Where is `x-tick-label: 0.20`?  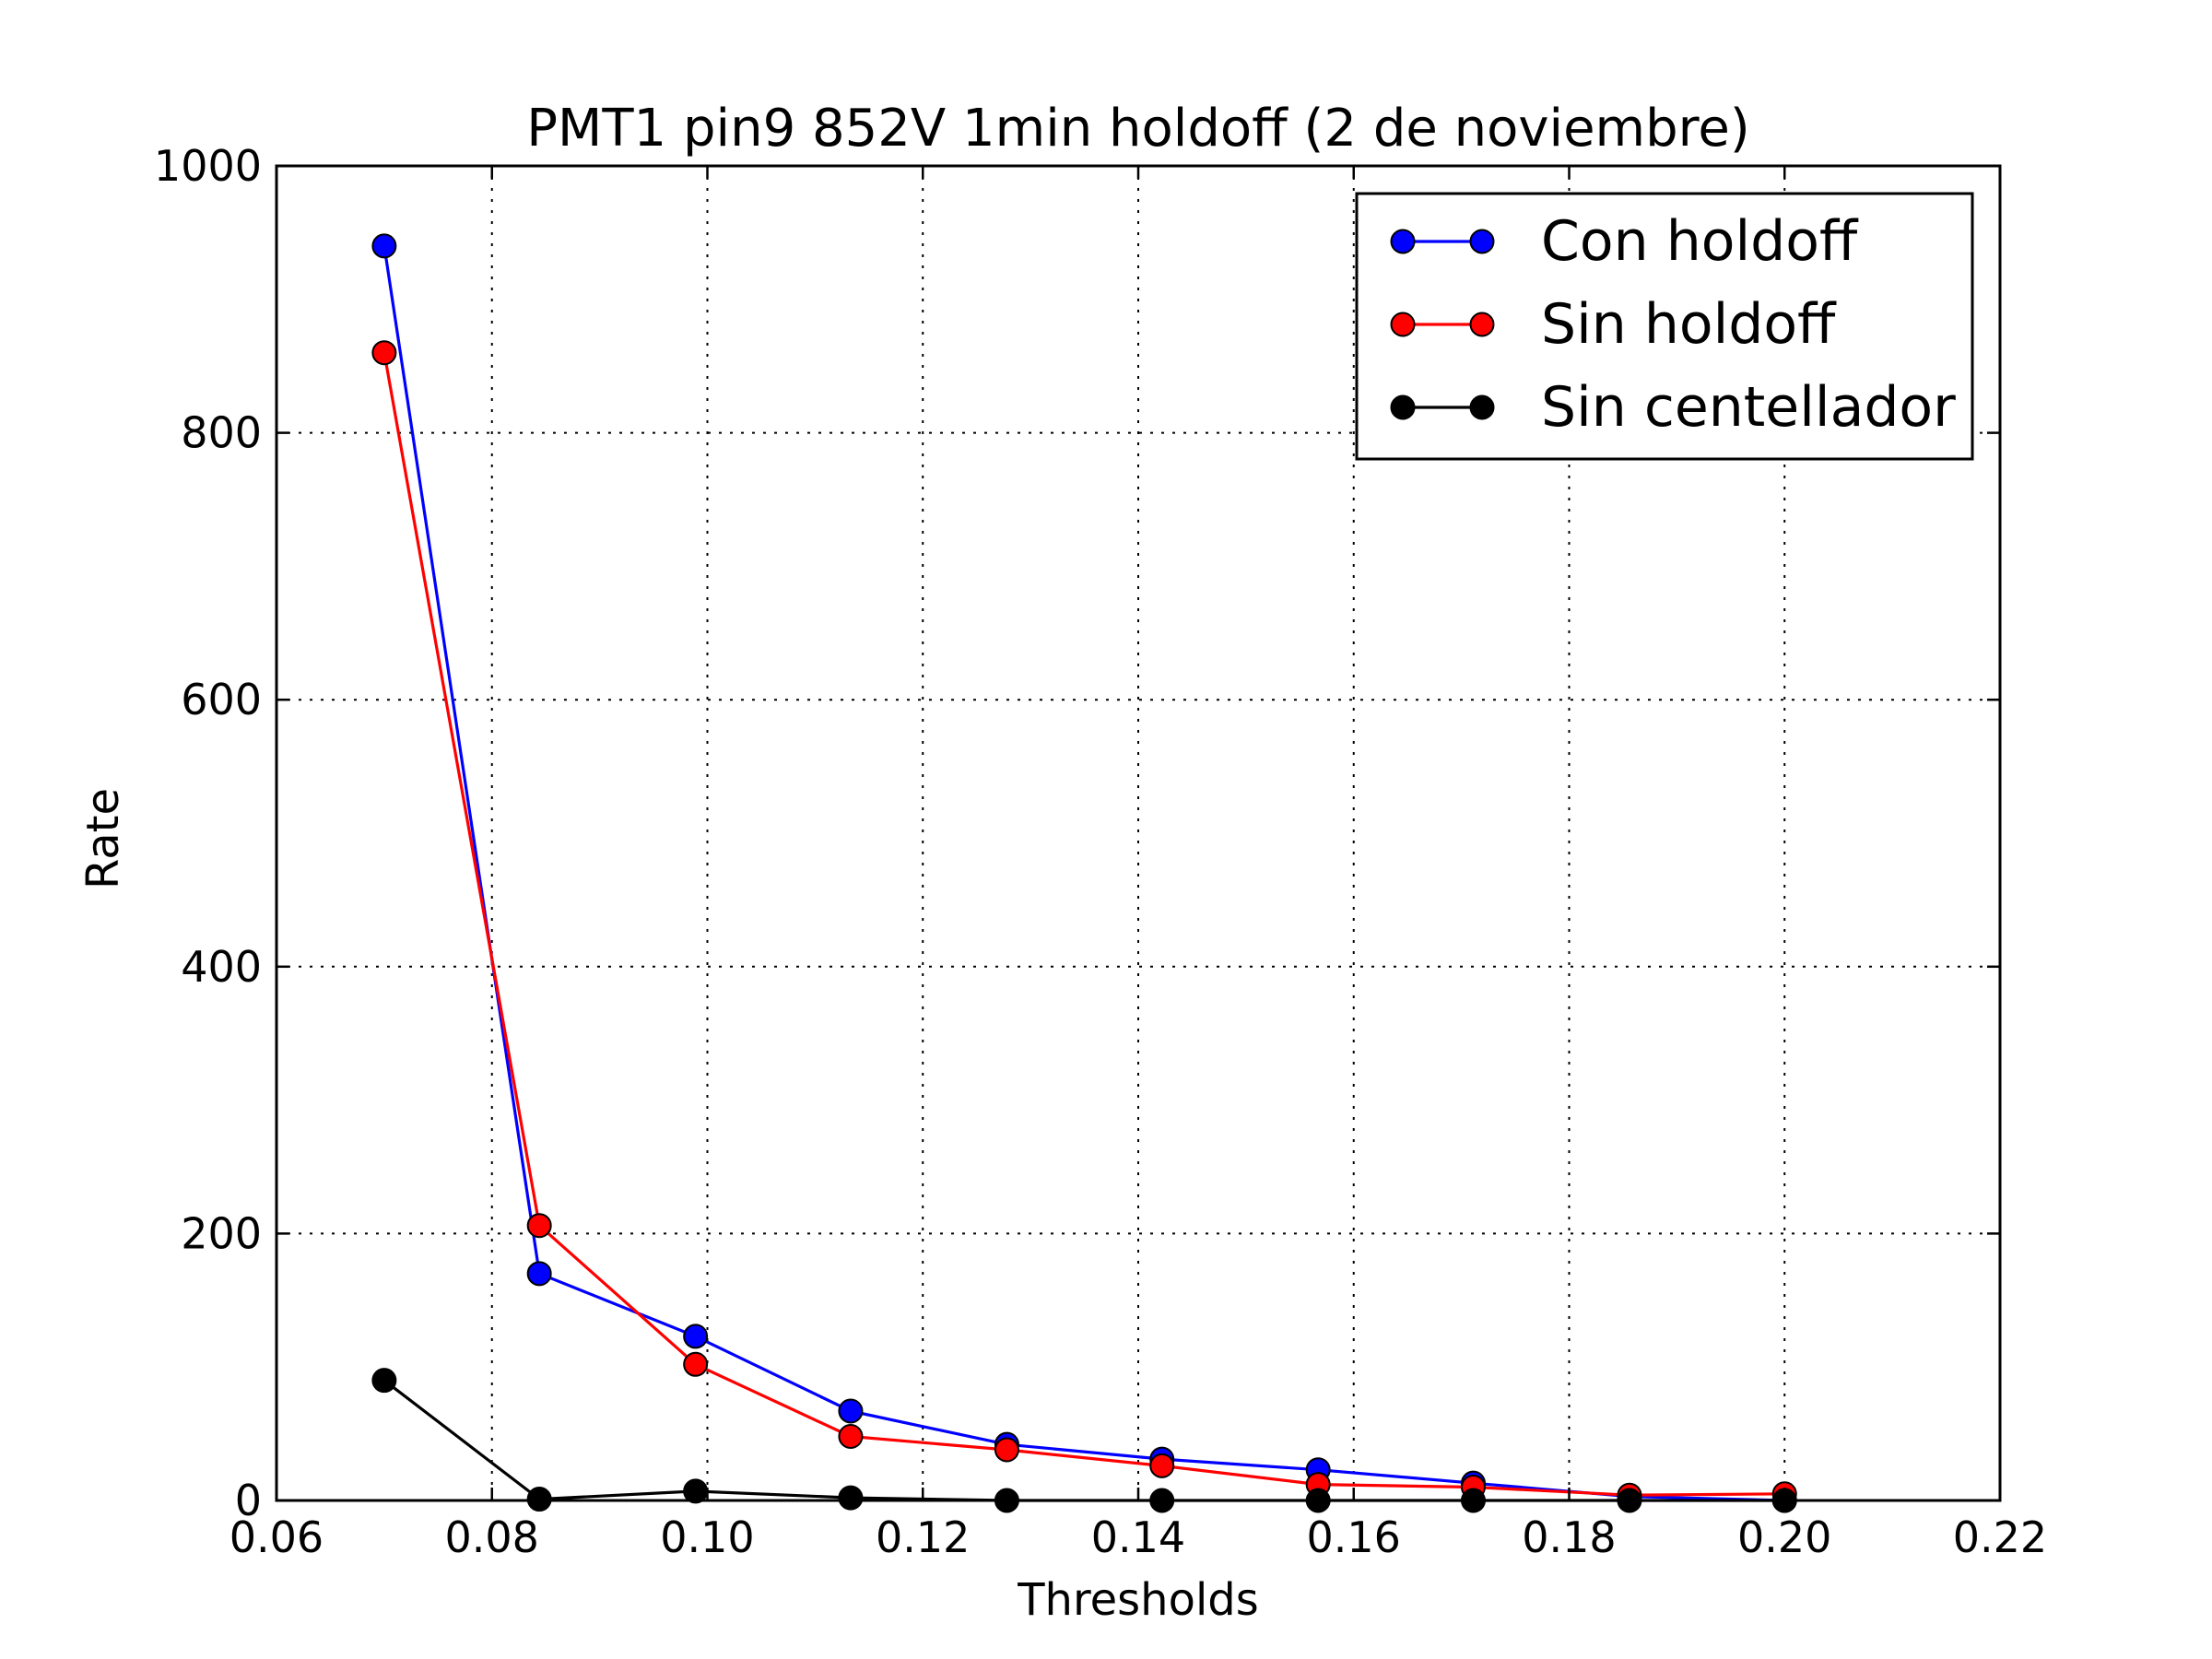
x-tick-label: 0.20 is located at coordinates (1784, 1537).